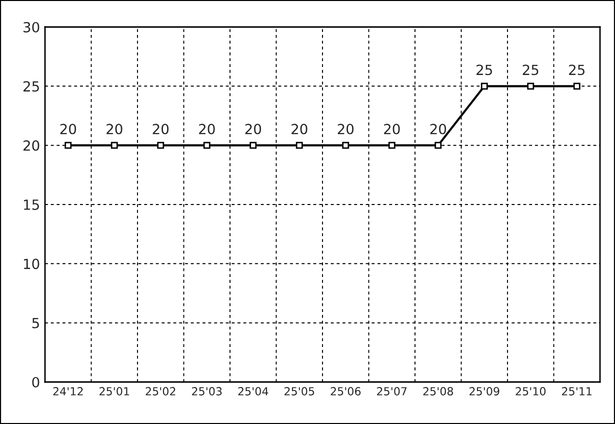 The height and width of the screenshot is (424, 615). Describe the element at coordinates (32, 264) in the screenshot. I see `y-tick-label: 10` at that location.